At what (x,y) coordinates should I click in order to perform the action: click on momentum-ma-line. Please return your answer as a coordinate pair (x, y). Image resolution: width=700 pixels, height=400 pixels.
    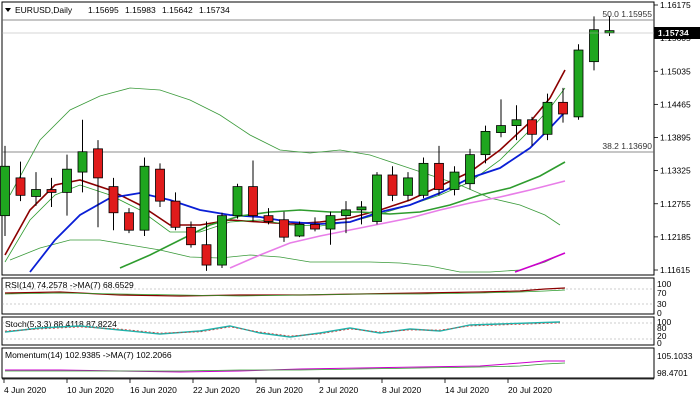
    Looking at the image, I should click on (285, 367).